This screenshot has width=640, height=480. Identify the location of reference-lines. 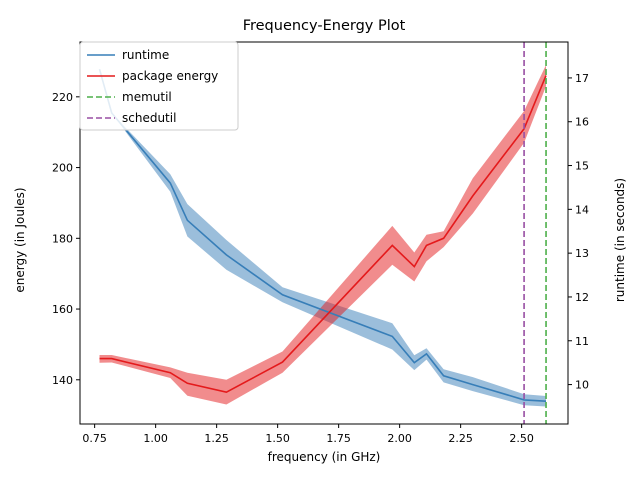
(535, 233).